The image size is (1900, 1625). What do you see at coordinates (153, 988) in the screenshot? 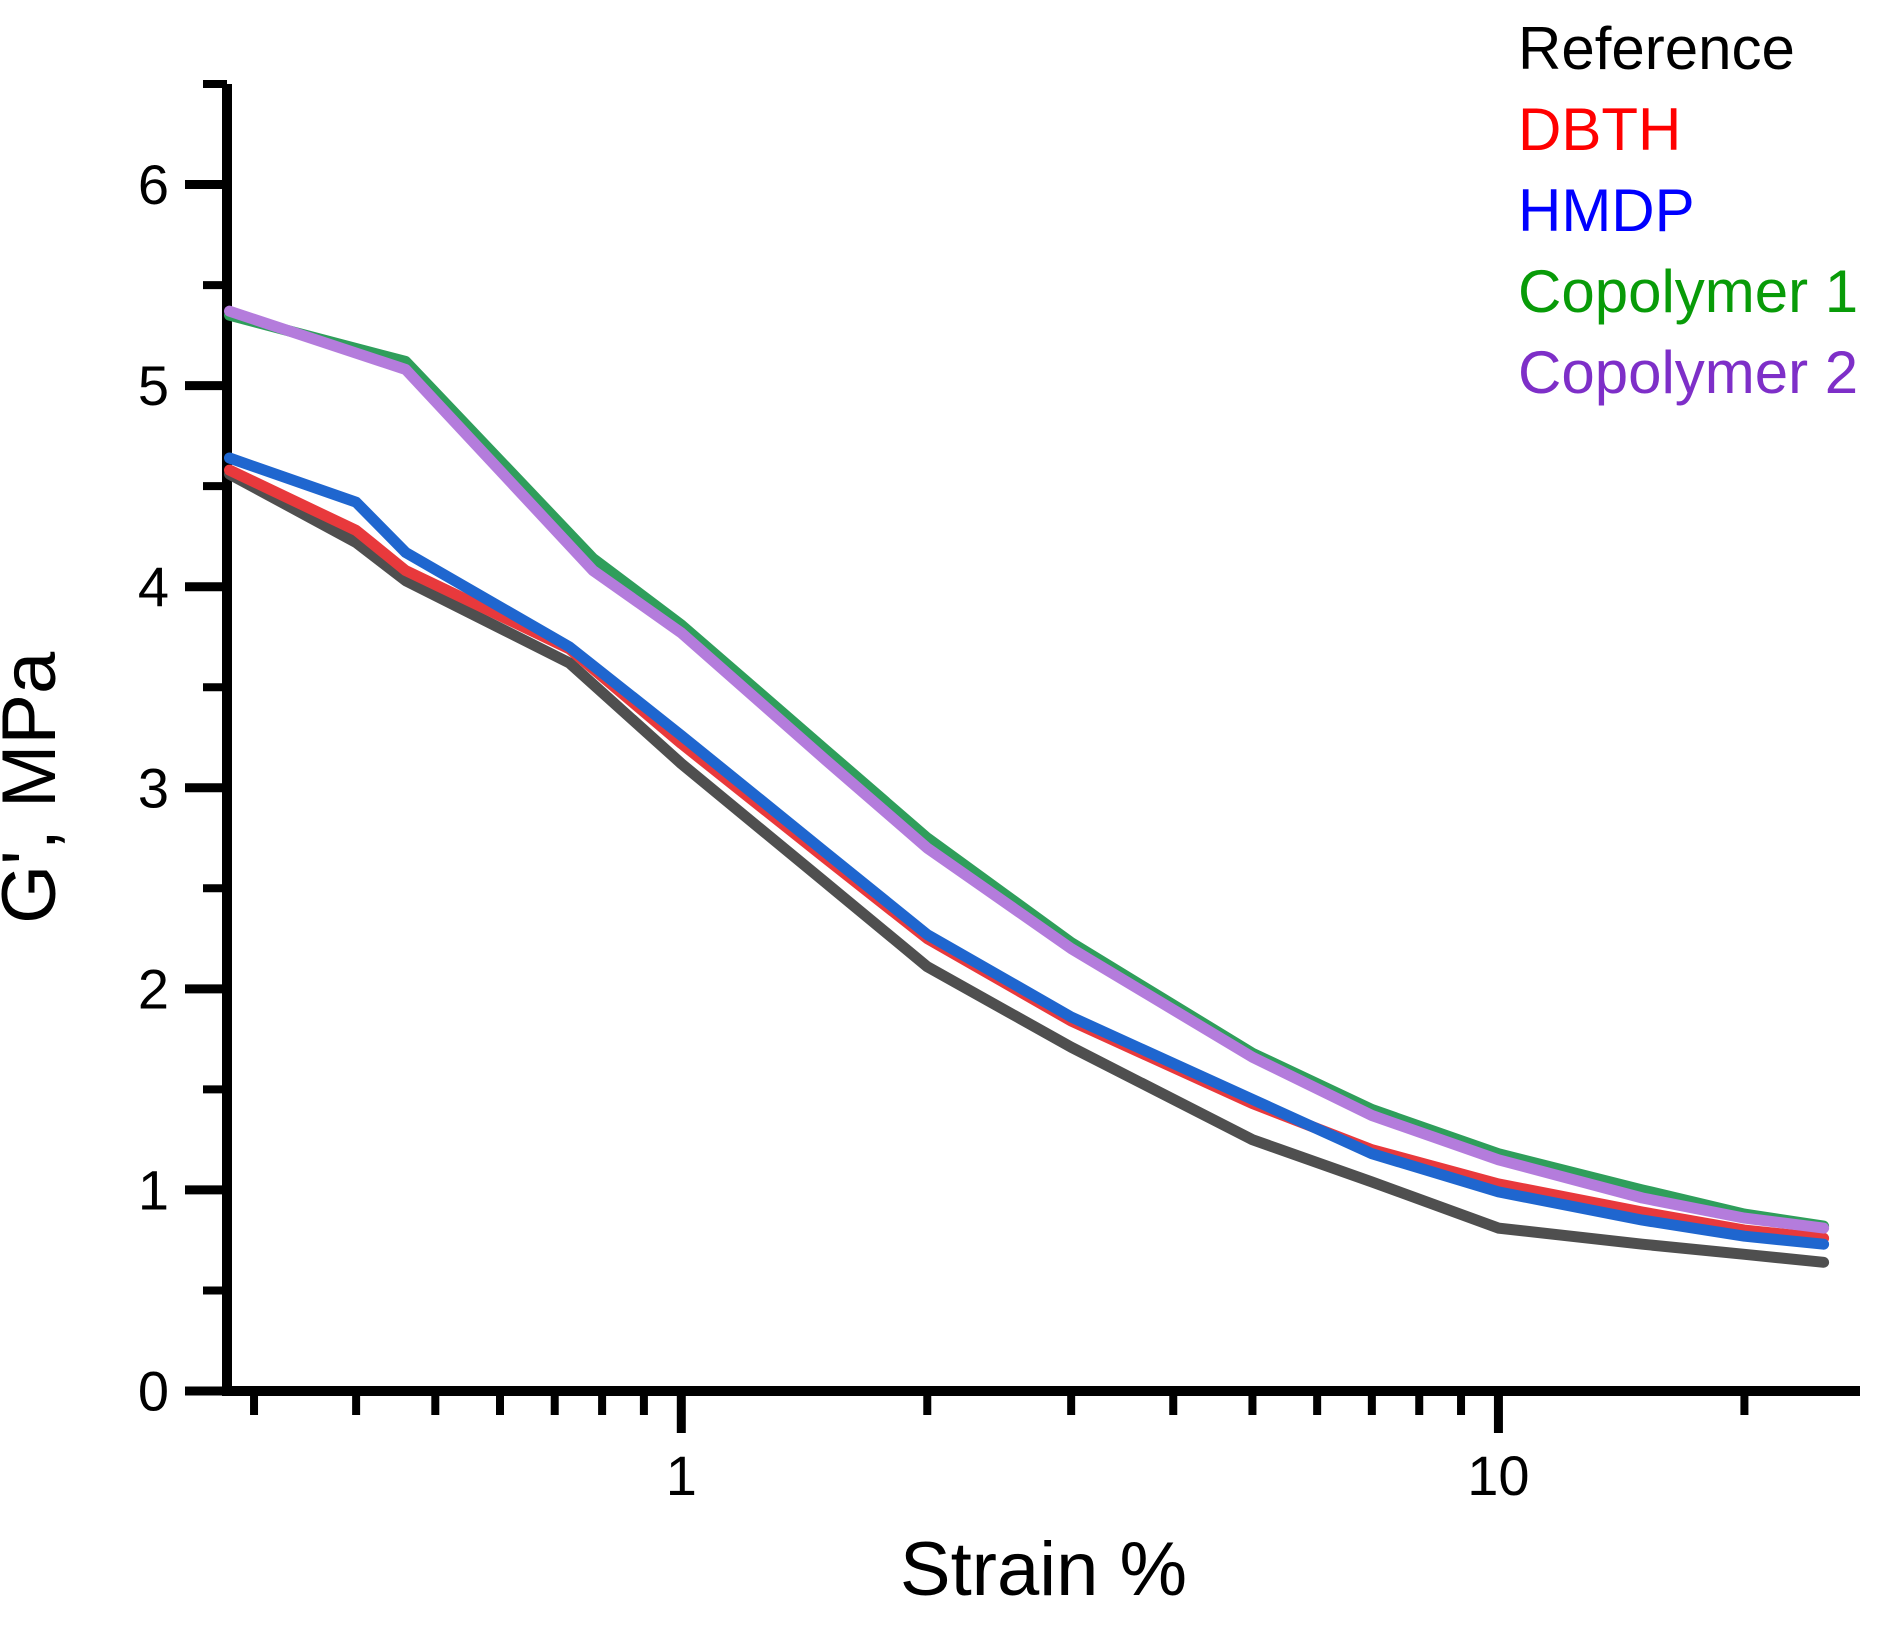
I see `y-tick-label-2: 2` at bounding box center [153, 988].